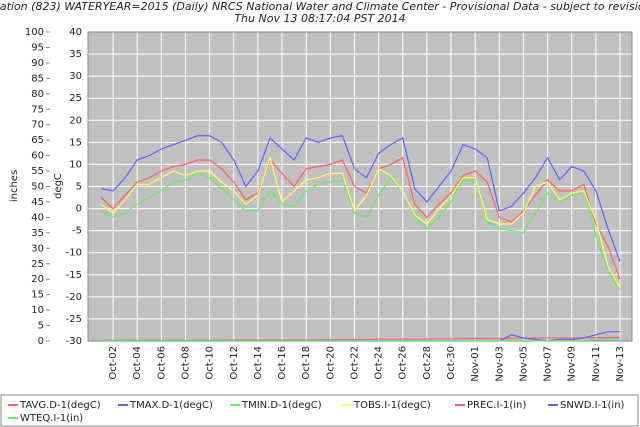  Describe the element at coordinates (281, 405) in the screenshot. I see `legend-label: TMIN.D-1(degC)` at that location.